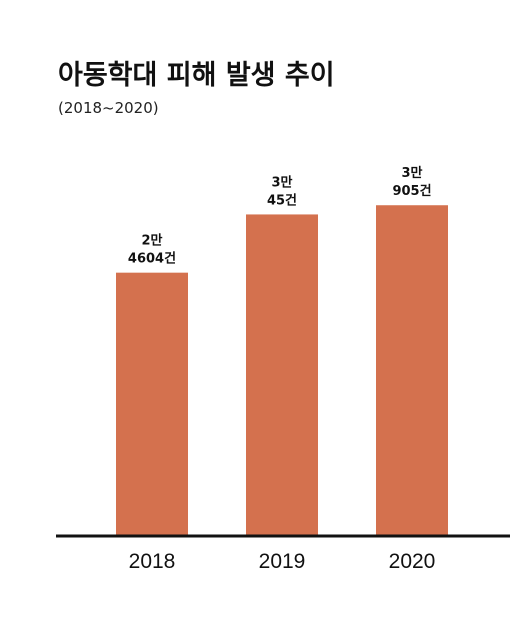  Describe the element at coordinates (152, 259) in the screenshot. I see `data-label-2018-line-2: 4604건` at that location.